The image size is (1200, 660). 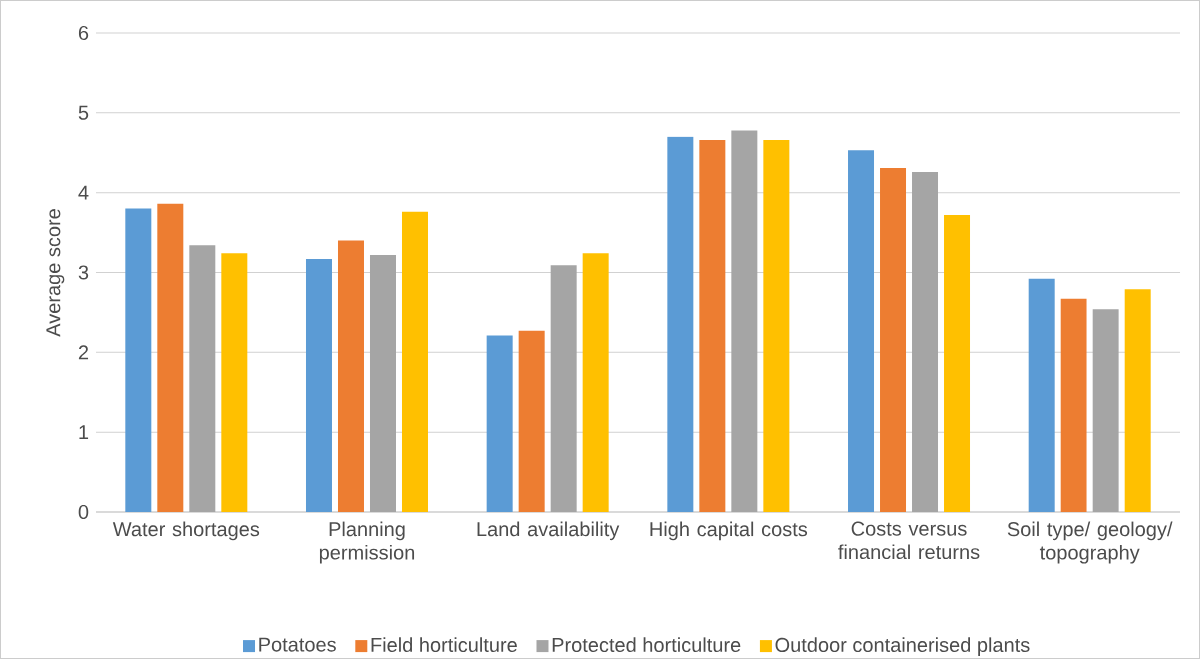 I want to click on legend-label: Field horticulture, so click(x=444, y=644).